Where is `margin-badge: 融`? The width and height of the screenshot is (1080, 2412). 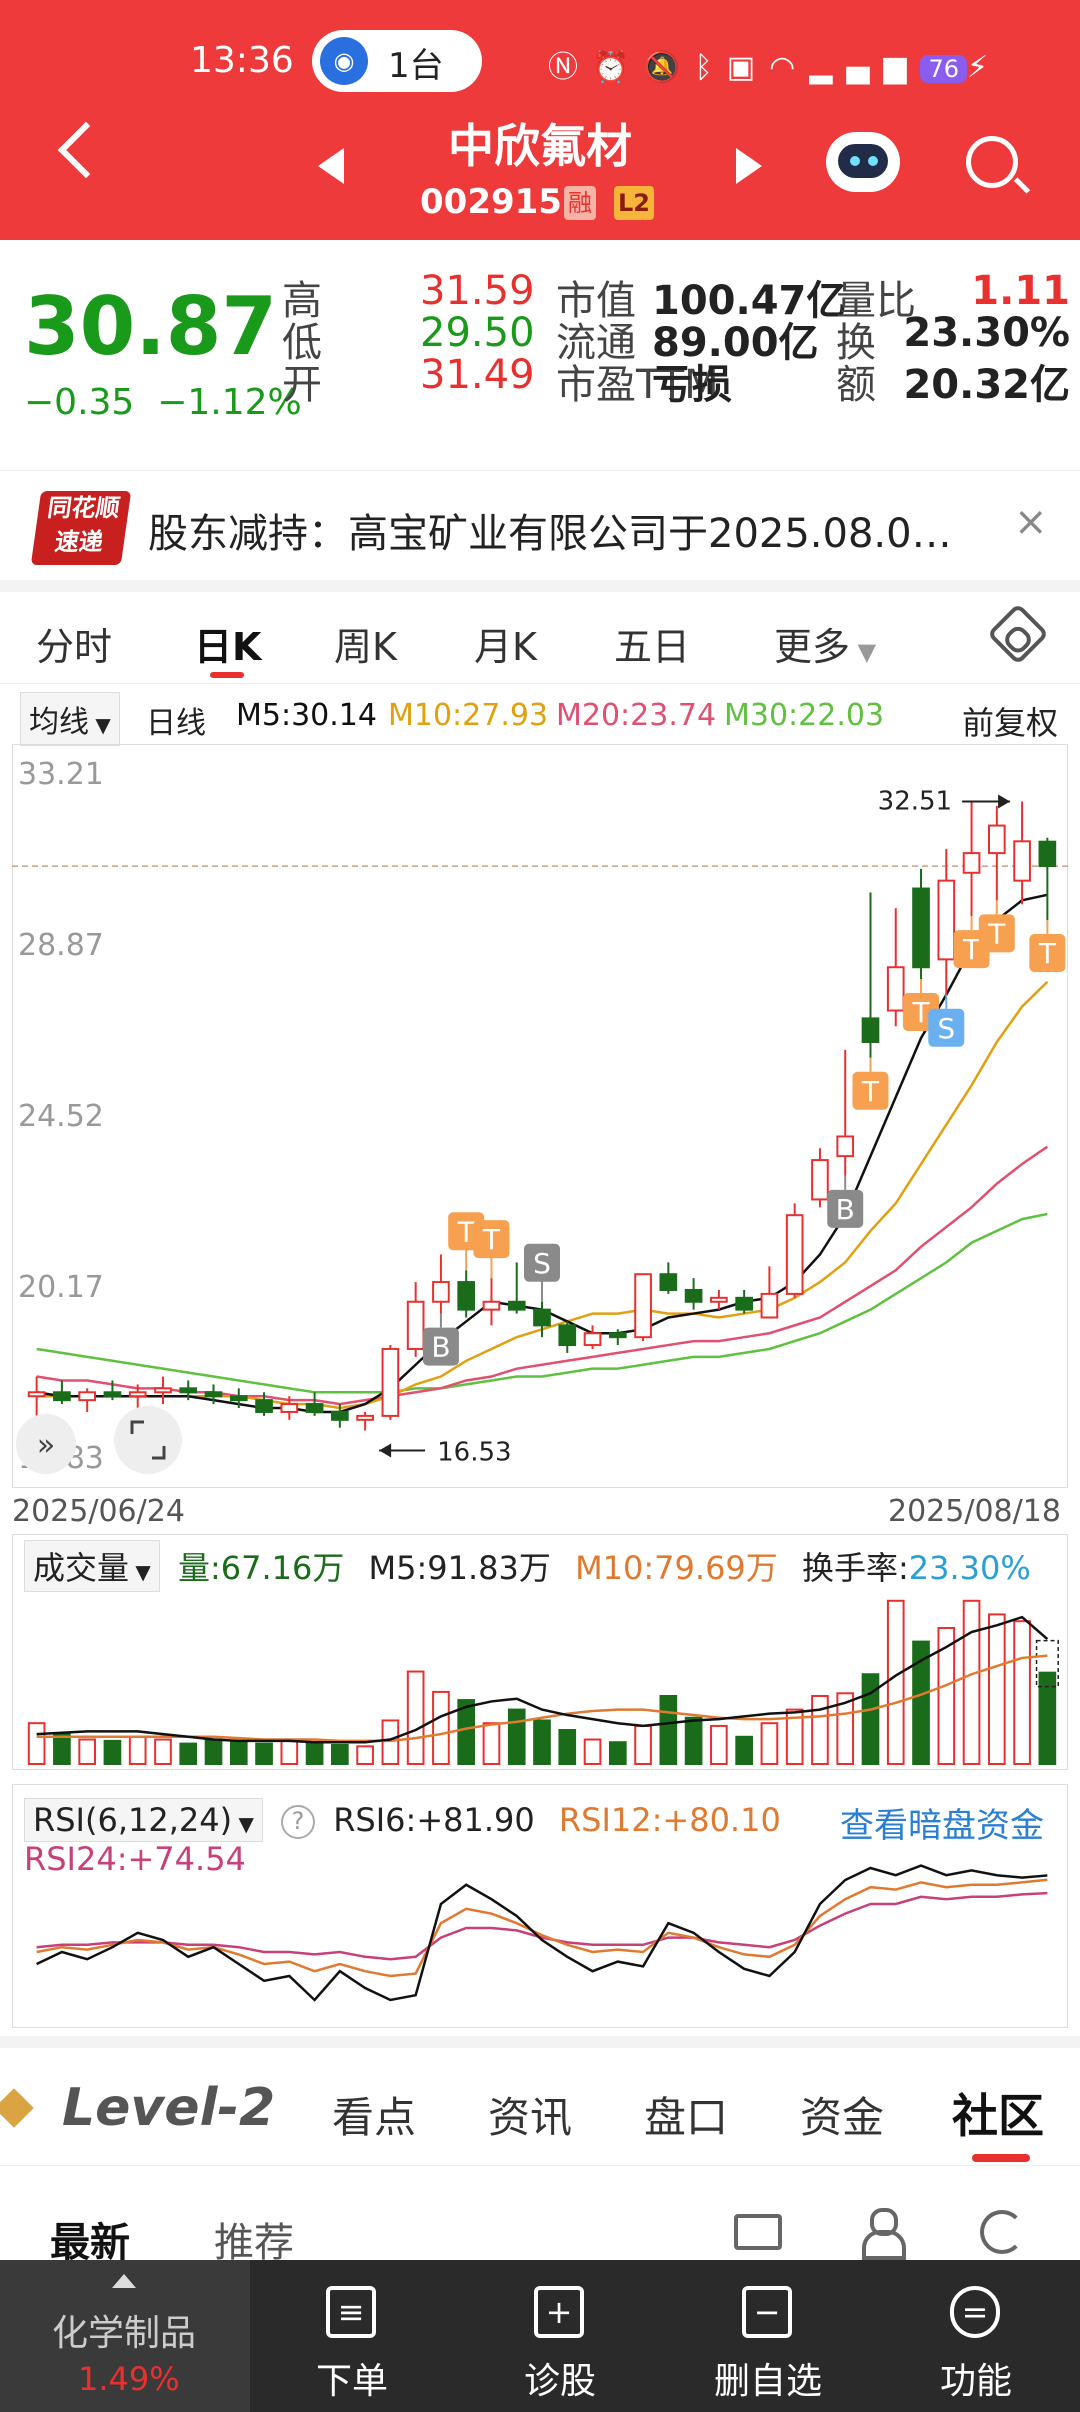 margin-badge: 融 is located at coordinates (580, 203).